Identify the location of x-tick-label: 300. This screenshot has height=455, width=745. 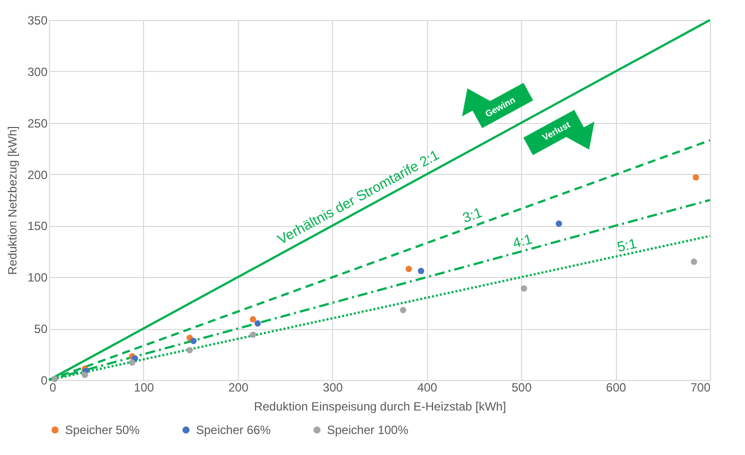
(333, 387).